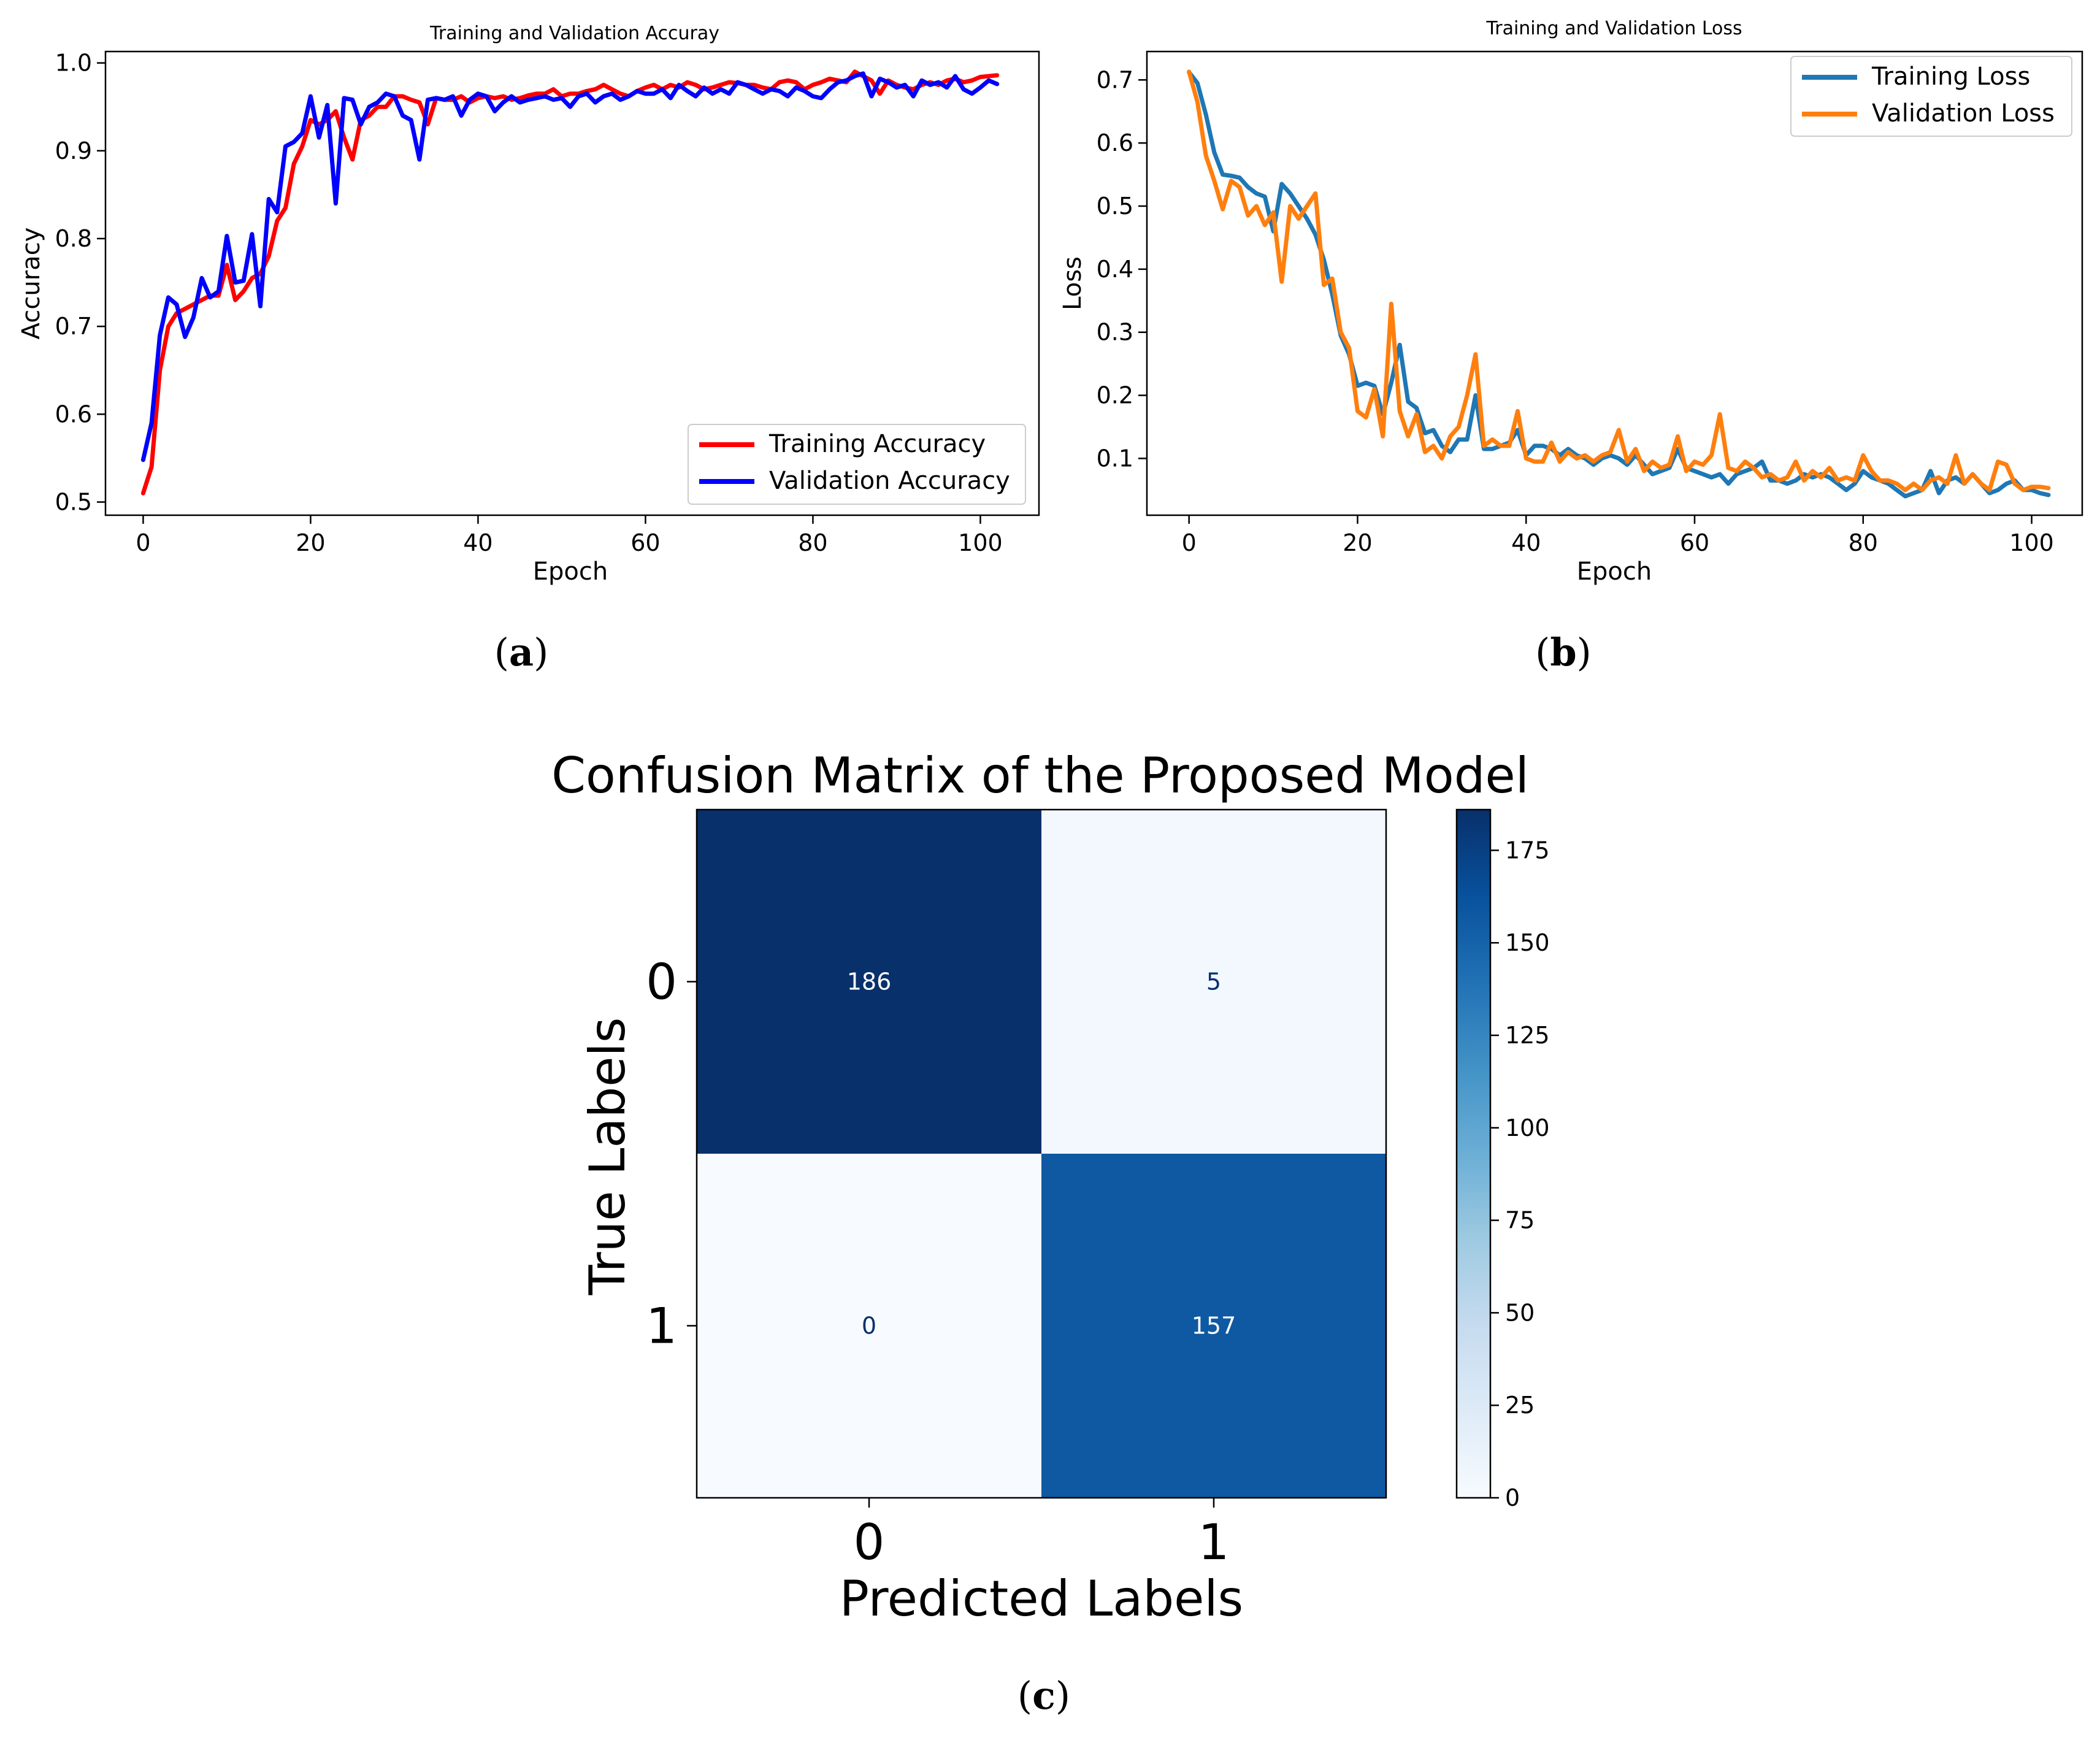 Image resolution: width=2100 pixels, height=1737 pixels. What do you see at coordinates (1520, 1312) in the screenshot?
I see `colorbar-tick-label: 50` at bounding box center [1520, 1312].